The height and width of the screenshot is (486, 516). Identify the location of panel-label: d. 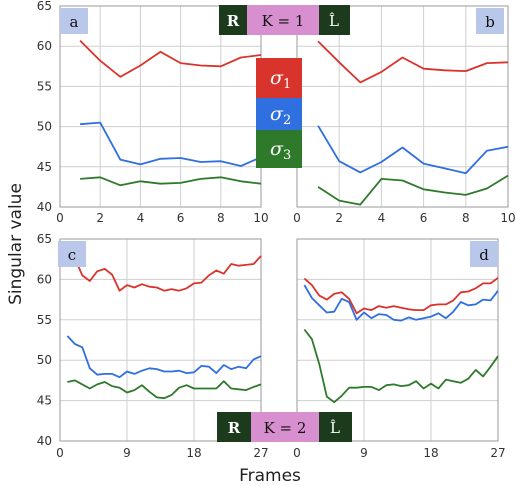
(484, 255).